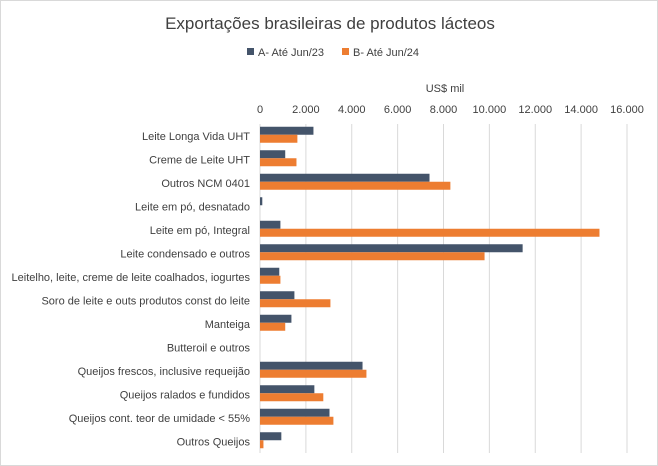 Image resolution: width=658 pixels, height=466 pixels. I want to click on x-tick-label: 12.000, so click(535, 110).